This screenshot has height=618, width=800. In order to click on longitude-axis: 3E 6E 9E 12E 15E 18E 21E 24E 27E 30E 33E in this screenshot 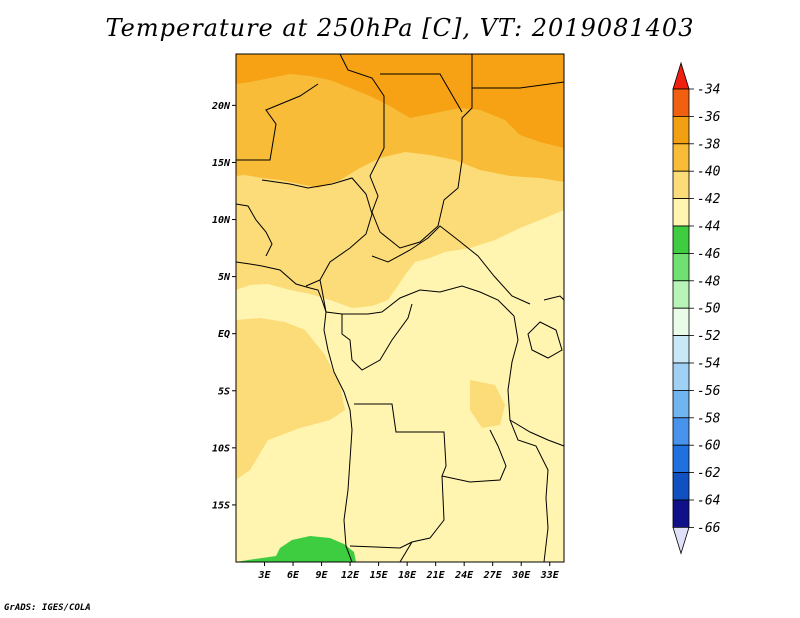, I will do `click(408, 571)`.